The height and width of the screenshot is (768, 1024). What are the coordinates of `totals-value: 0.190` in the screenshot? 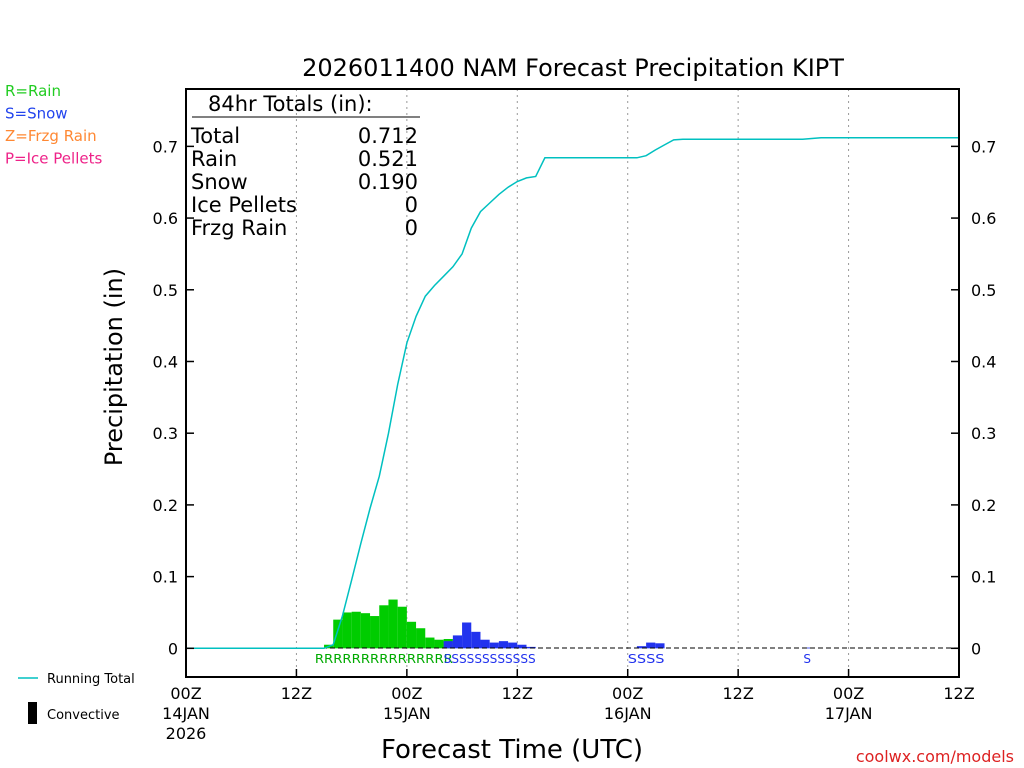 It's located at (388, 182).